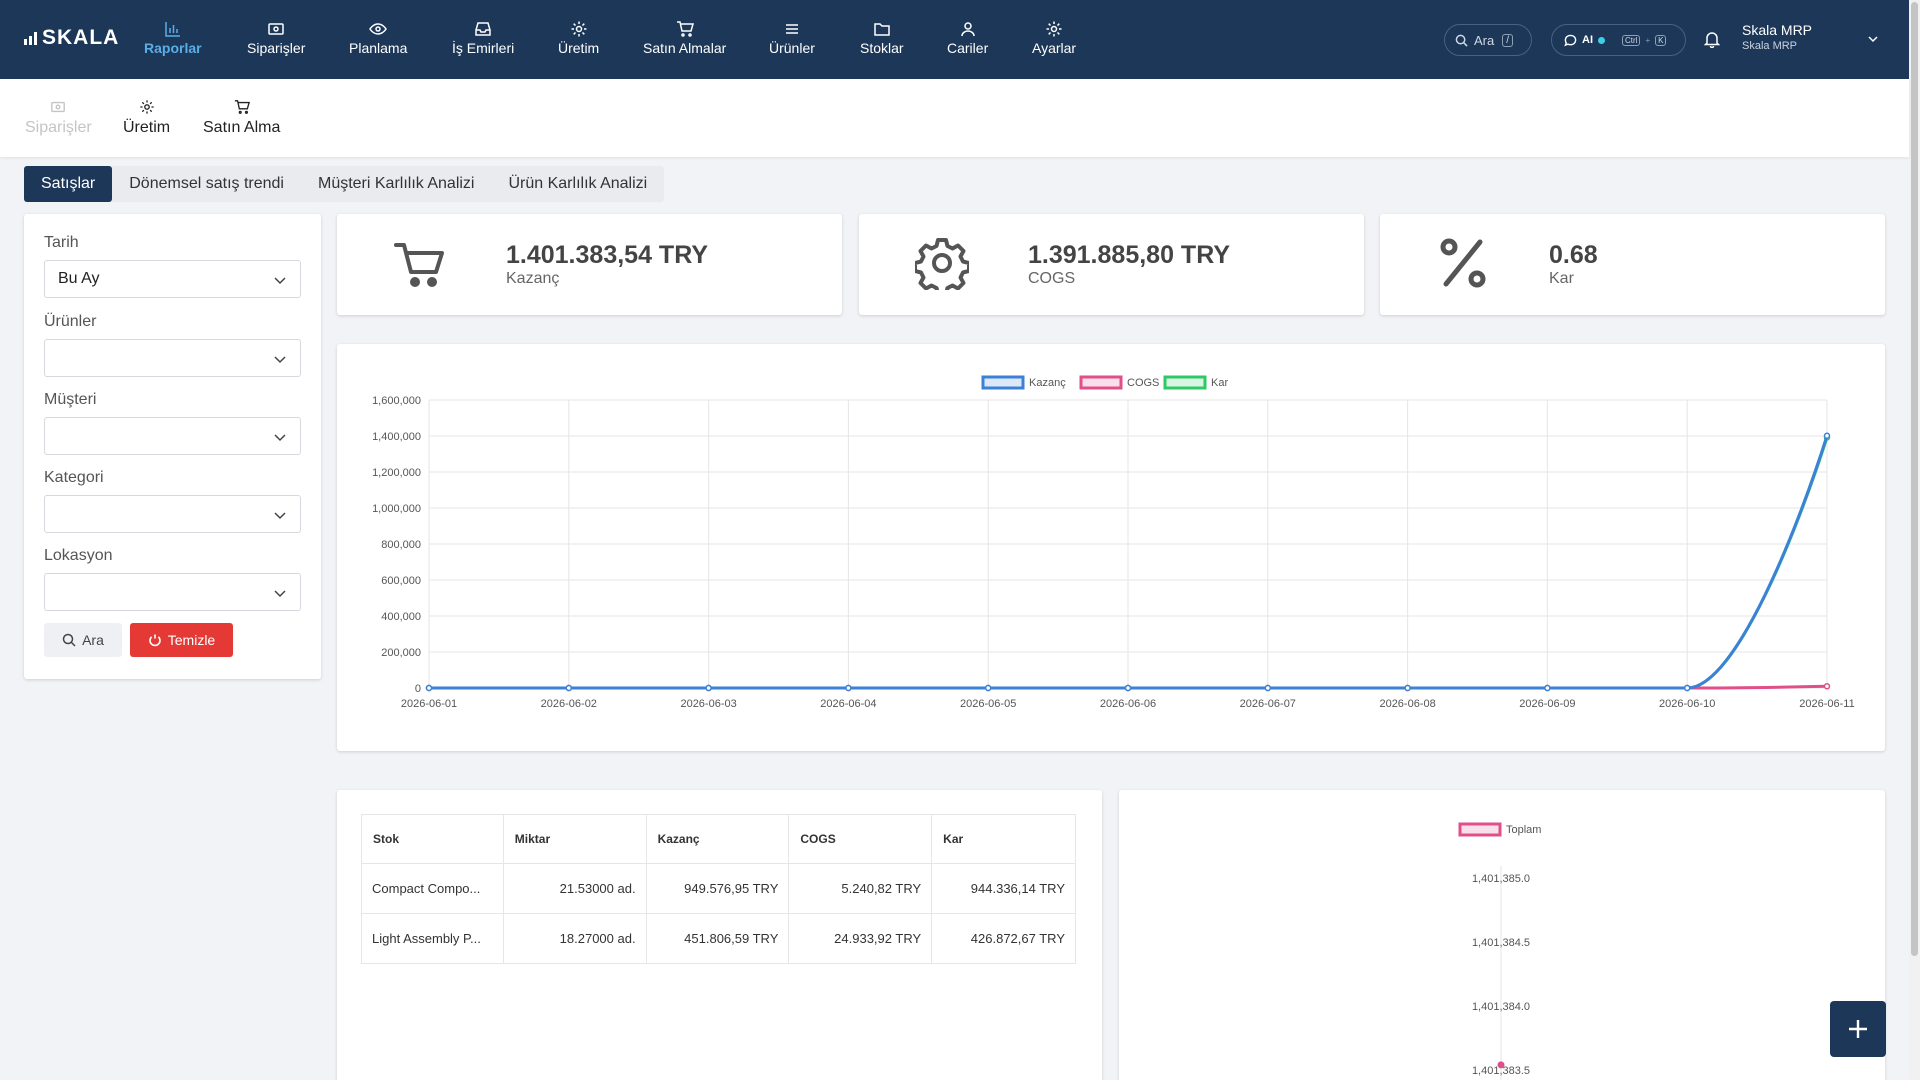 The height and width of the screenshot is (1080, 1920). I want to click on table-cell: 426.872,67 TRY, so click(1003, 938).